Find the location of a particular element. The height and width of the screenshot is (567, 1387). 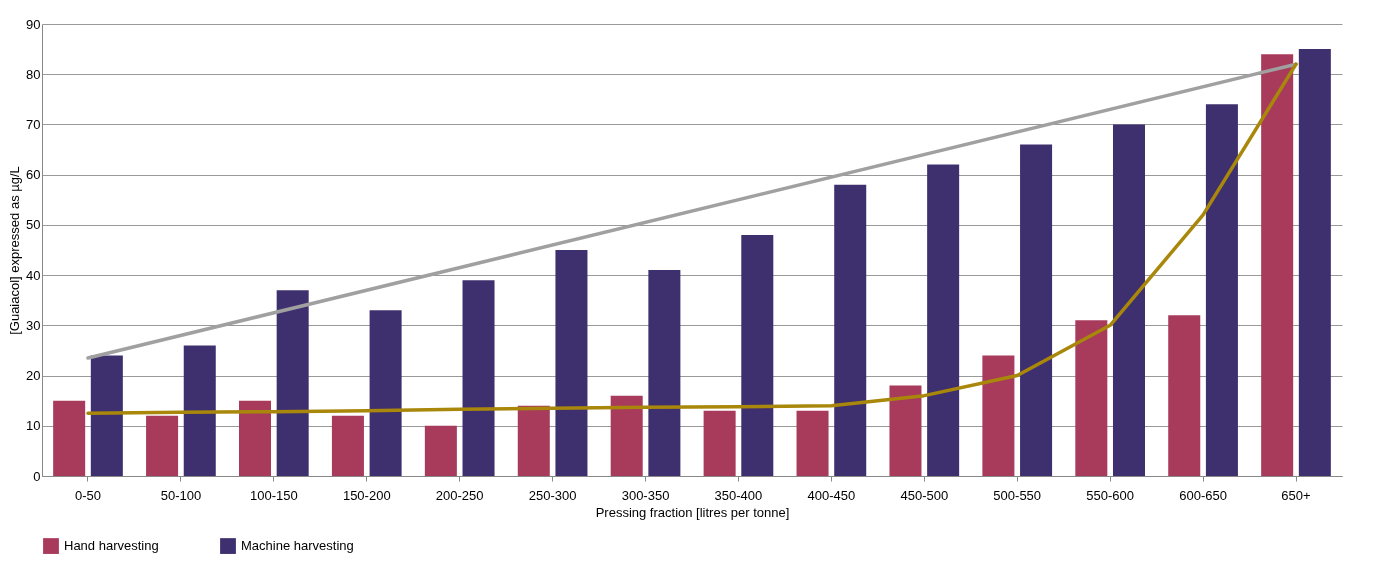

x-tick-label: 450-500 is located at coordinates (924, 495).